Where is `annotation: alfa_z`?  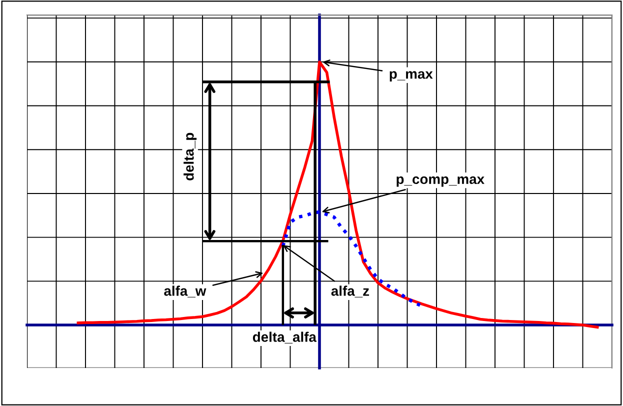 annotation: alfa_z is located at coordinates (350, 292).